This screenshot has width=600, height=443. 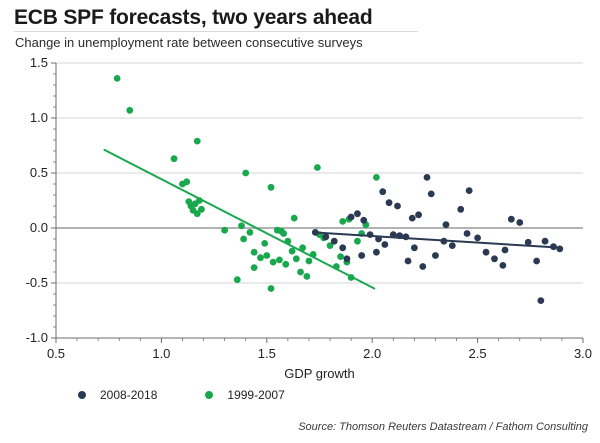 What do you see at coordinates (129, 395) in the screenshot?
I see `legend-label: 2008-2018` at bounding box center [129, 395].